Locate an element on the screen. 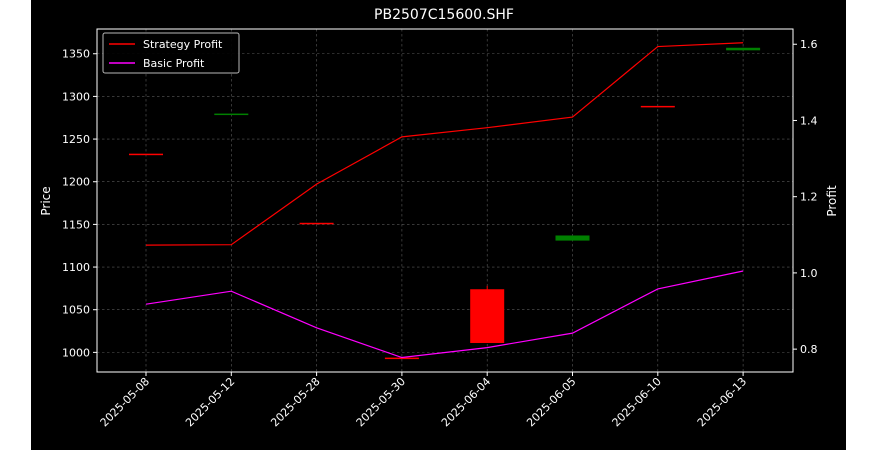 Image resolution: width=878 pixels, height=450 pixels. y-tick-label-left: 1250 is located at coordinates (76, 139).